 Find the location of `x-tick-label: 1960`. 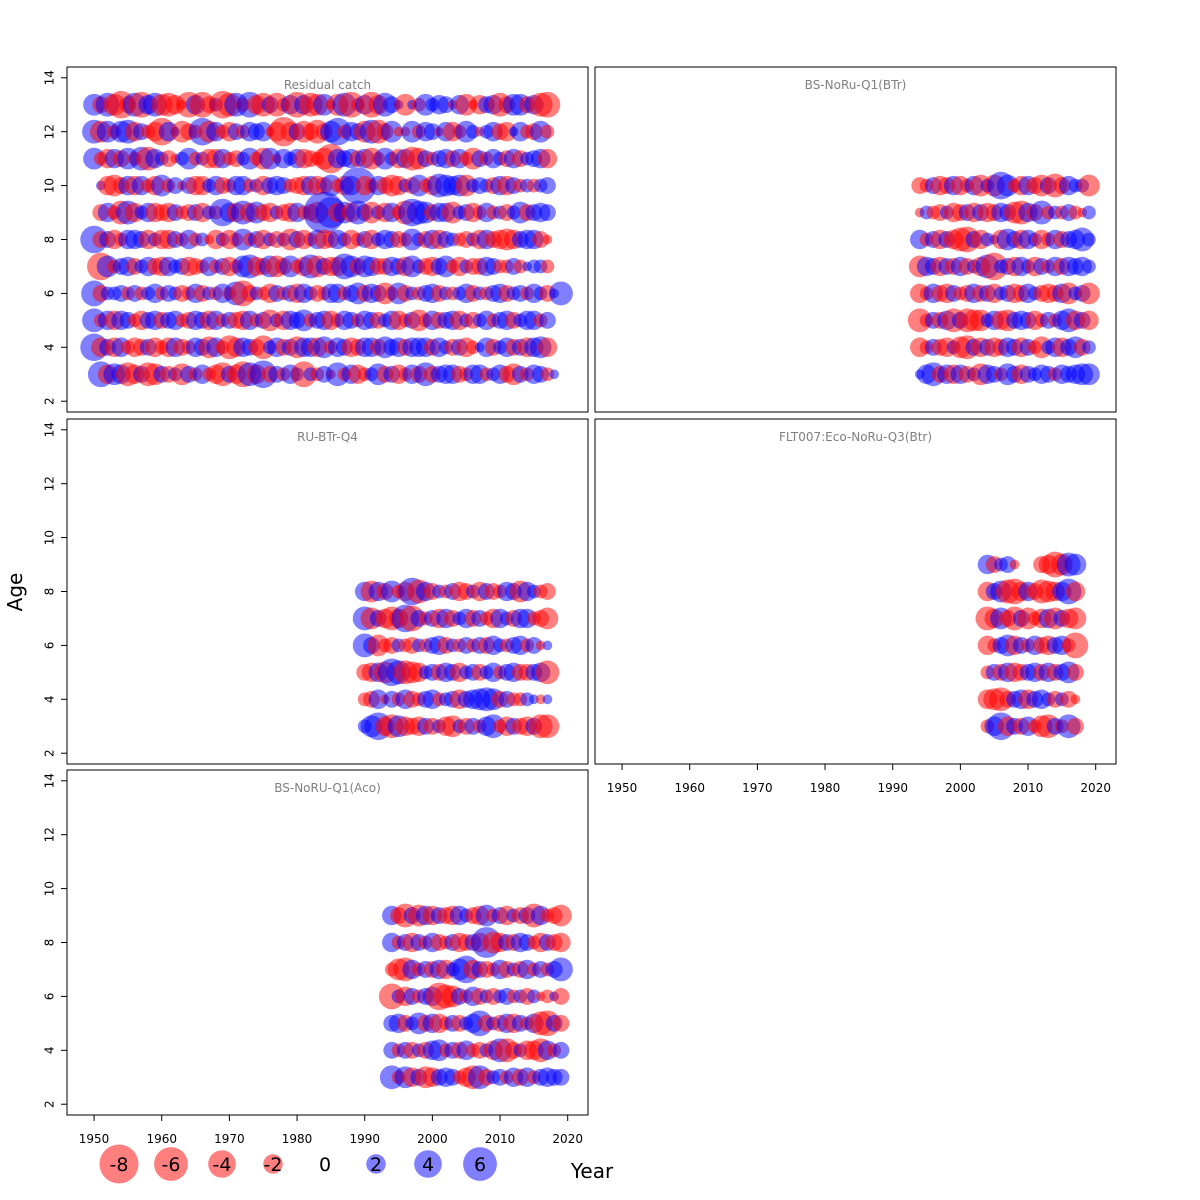

x-tick-label: 1960 is located at coordinates (689, 788).